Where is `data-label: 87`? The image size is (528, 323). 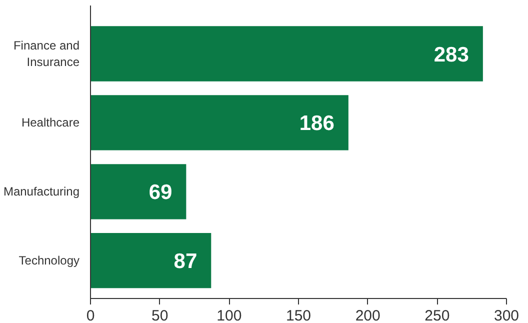
data-label: 87 is located at coordinates (186, 262).